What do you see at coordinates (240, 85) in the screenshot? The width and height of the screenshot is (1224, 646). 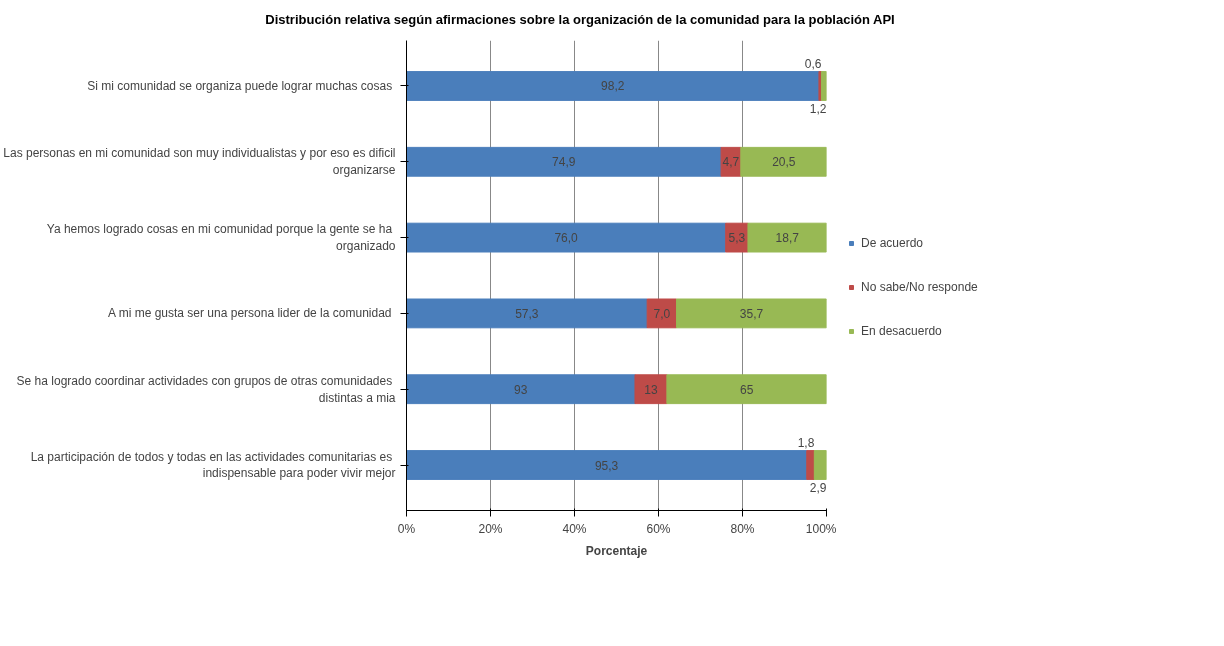 I see `y-tick-label: Si mi comunidad se organiza puede lograr muchas cosas` at bounding box center [240, 85].